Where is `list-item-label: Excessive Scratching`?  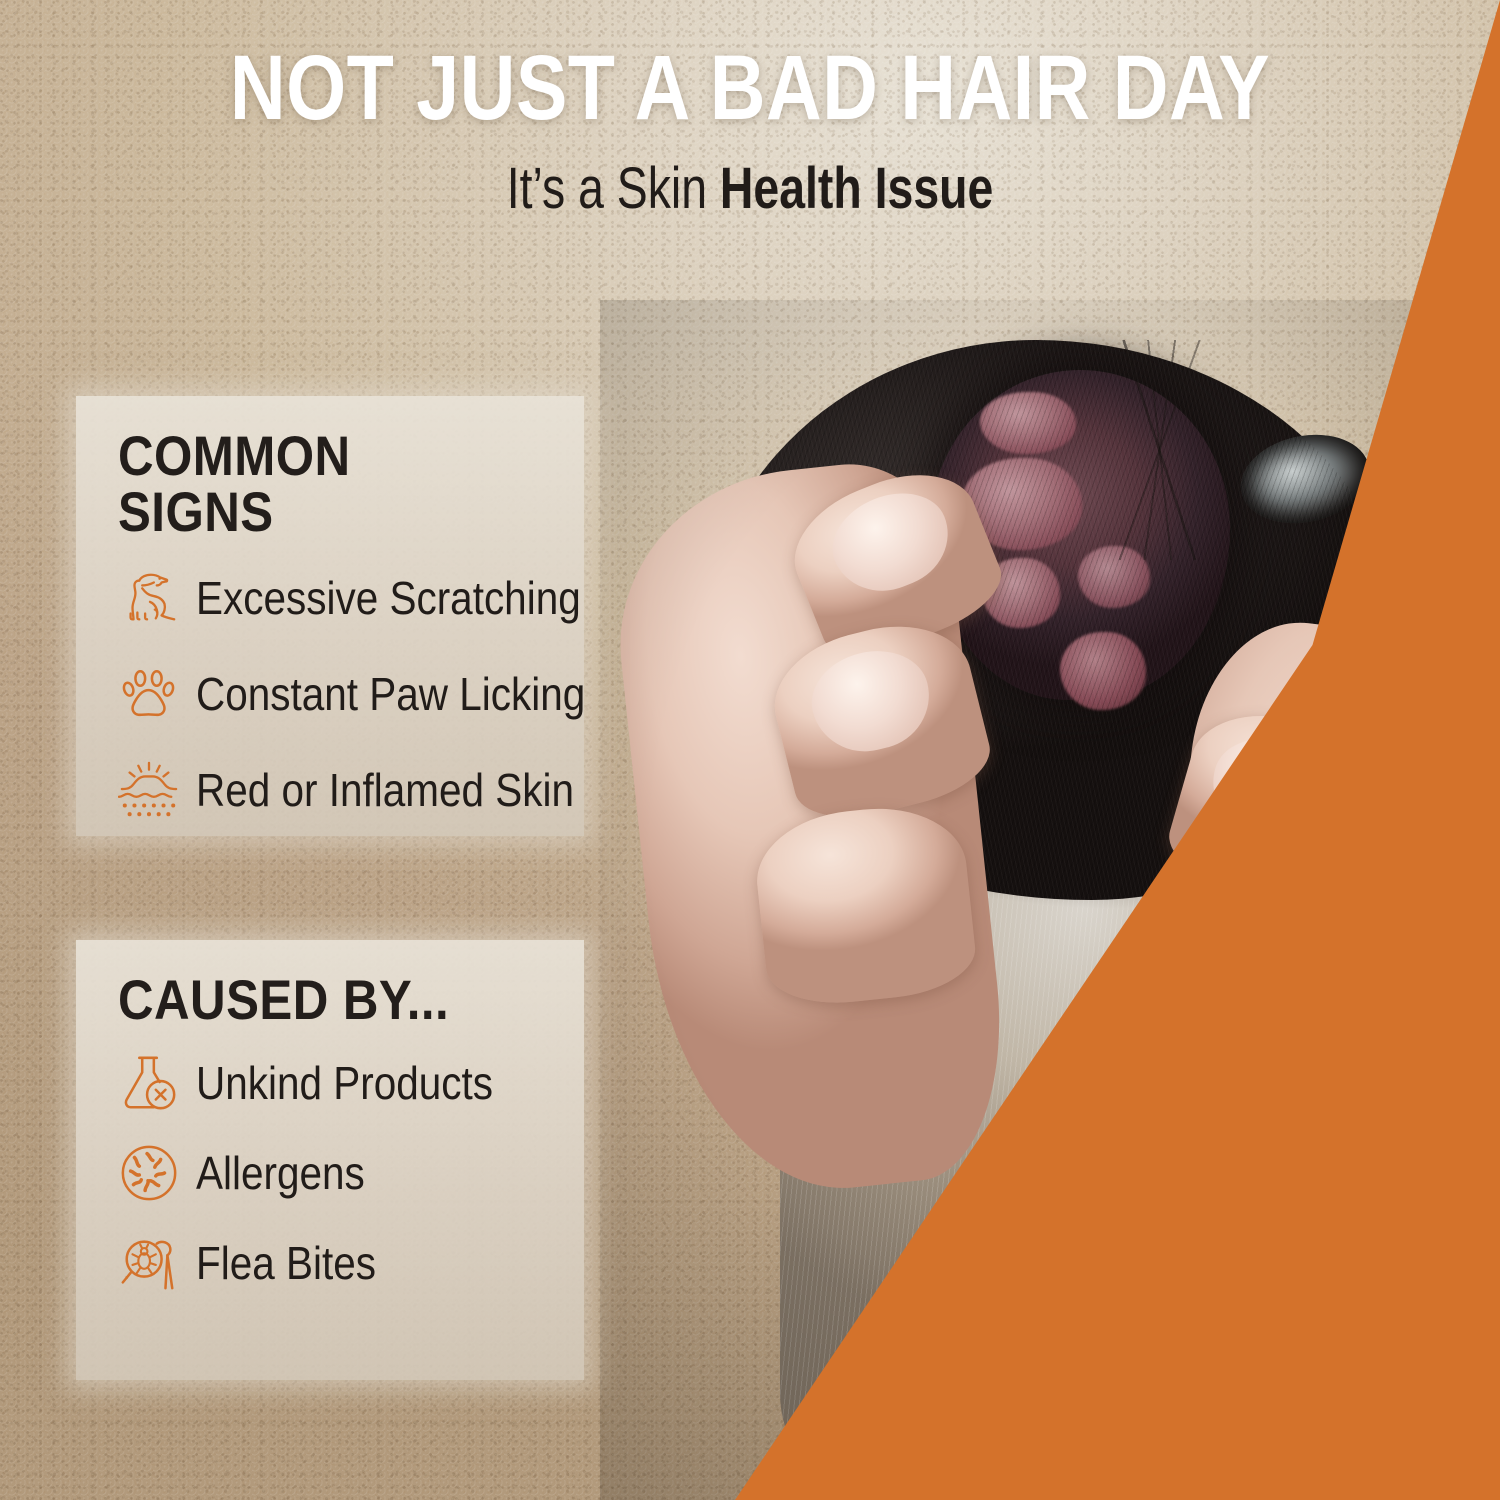
list-item-label: Excessive Scratching is located at coordinates (388, 598).